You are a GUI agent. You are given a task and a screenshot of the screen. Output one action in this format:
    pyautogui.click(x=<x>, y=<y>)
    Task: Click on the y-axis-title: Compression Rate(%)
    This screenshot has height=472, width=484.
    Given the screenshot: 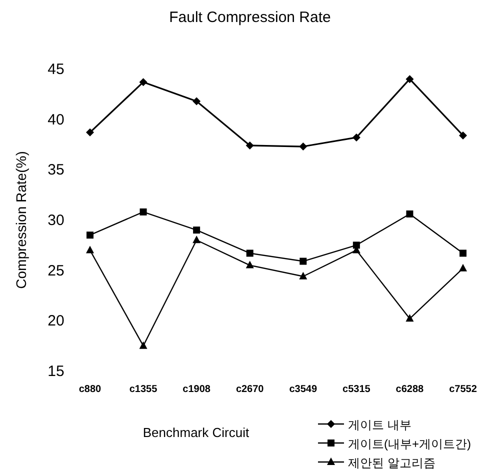 What is the action you would take?
    pyautogui.click(x=21, y=220)
    